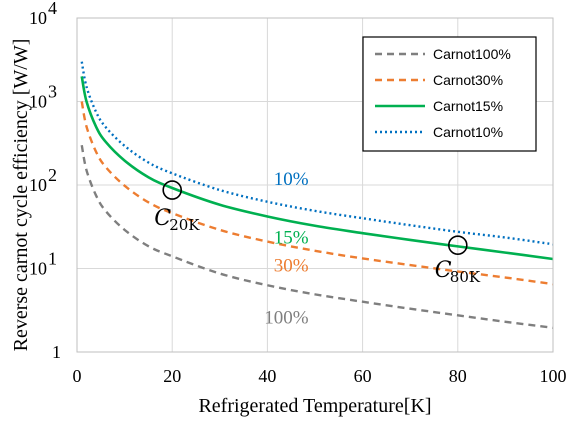  What do you see at coordinates (267, 376) in the screenshot?
I see `x-tick-label: 40` at bounding box center [267, 376].